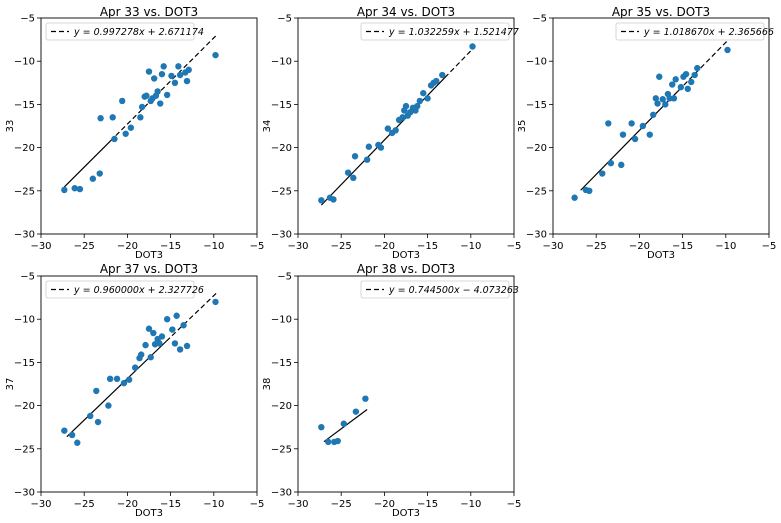  Describe the element at coordinates (281, 363) in the screenshot. I see `y-tick-label: −15` at that location.